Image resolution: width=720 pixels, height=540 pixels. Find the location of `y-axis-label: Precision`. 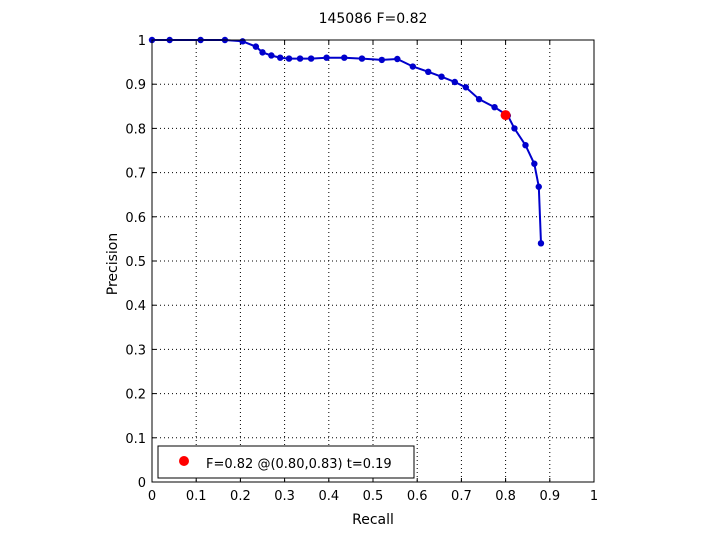

y-axis-label: Precision is located at coordinates (113, 264).